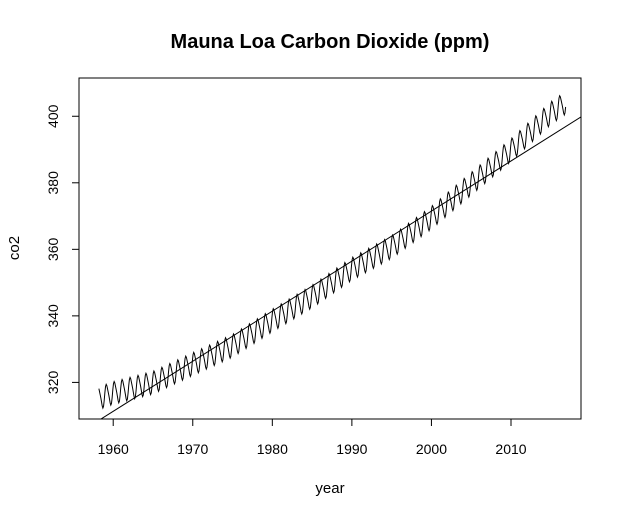 The width and height of the screenshot is (622, 517). What do you see at coordinates (62, 249) in the screenshot?
I see `y-axis: 320 340 360 380 400` at bounding box center [62, 249].